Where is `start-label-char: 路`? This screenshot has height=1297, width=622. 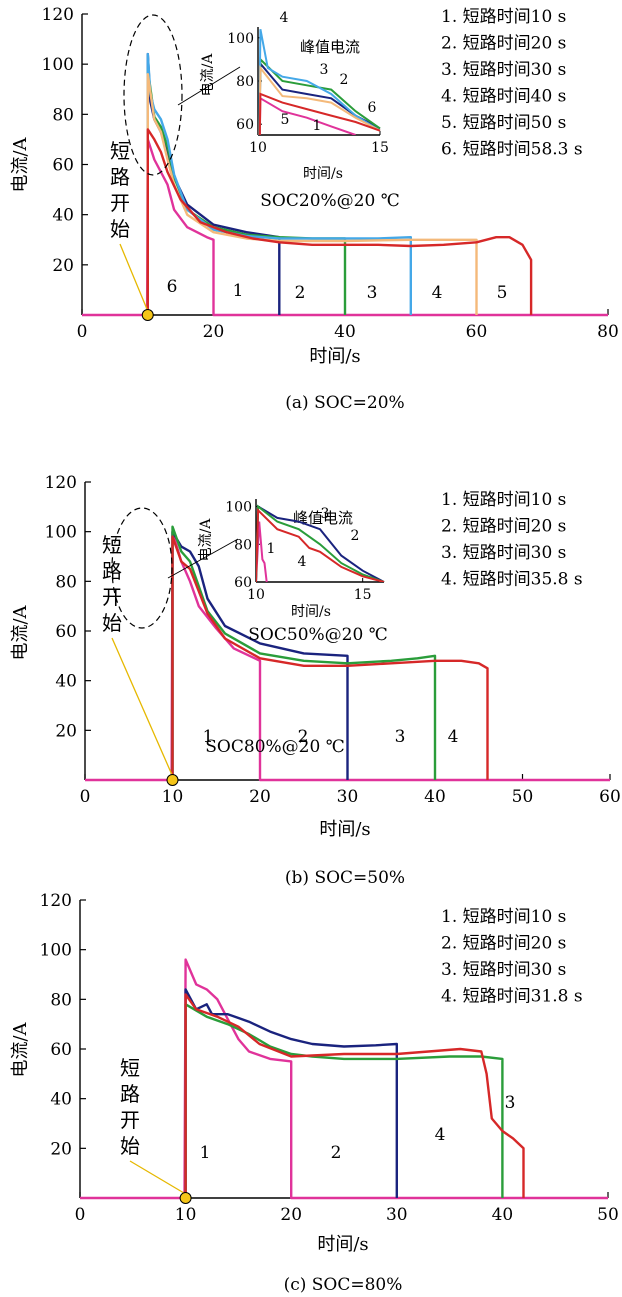 start-label-char: 路 is located at coordinates (120, 177).